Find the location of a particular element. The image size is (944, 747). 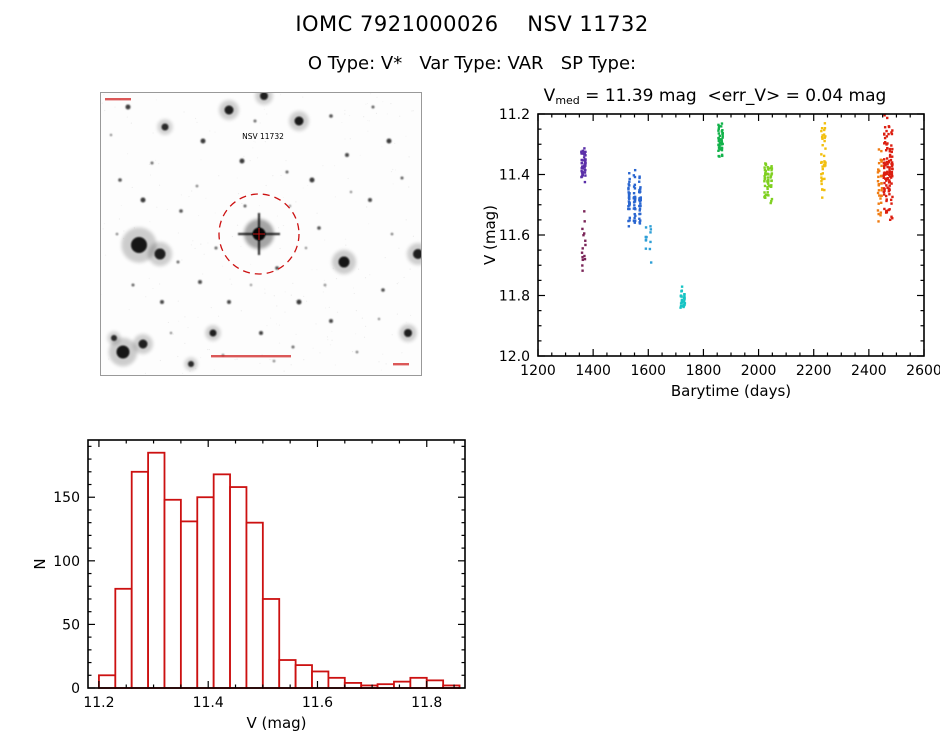

target-marker is located at coordinates (259, 234).